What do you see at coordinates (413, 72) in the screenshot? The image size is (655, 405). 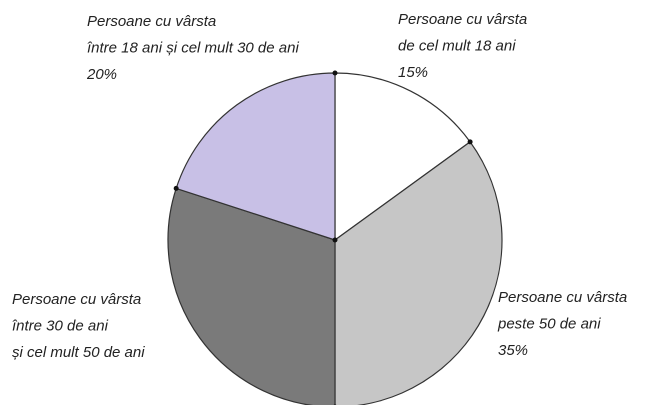 I see `value-label: 15%` at bounding box center [413, 72].